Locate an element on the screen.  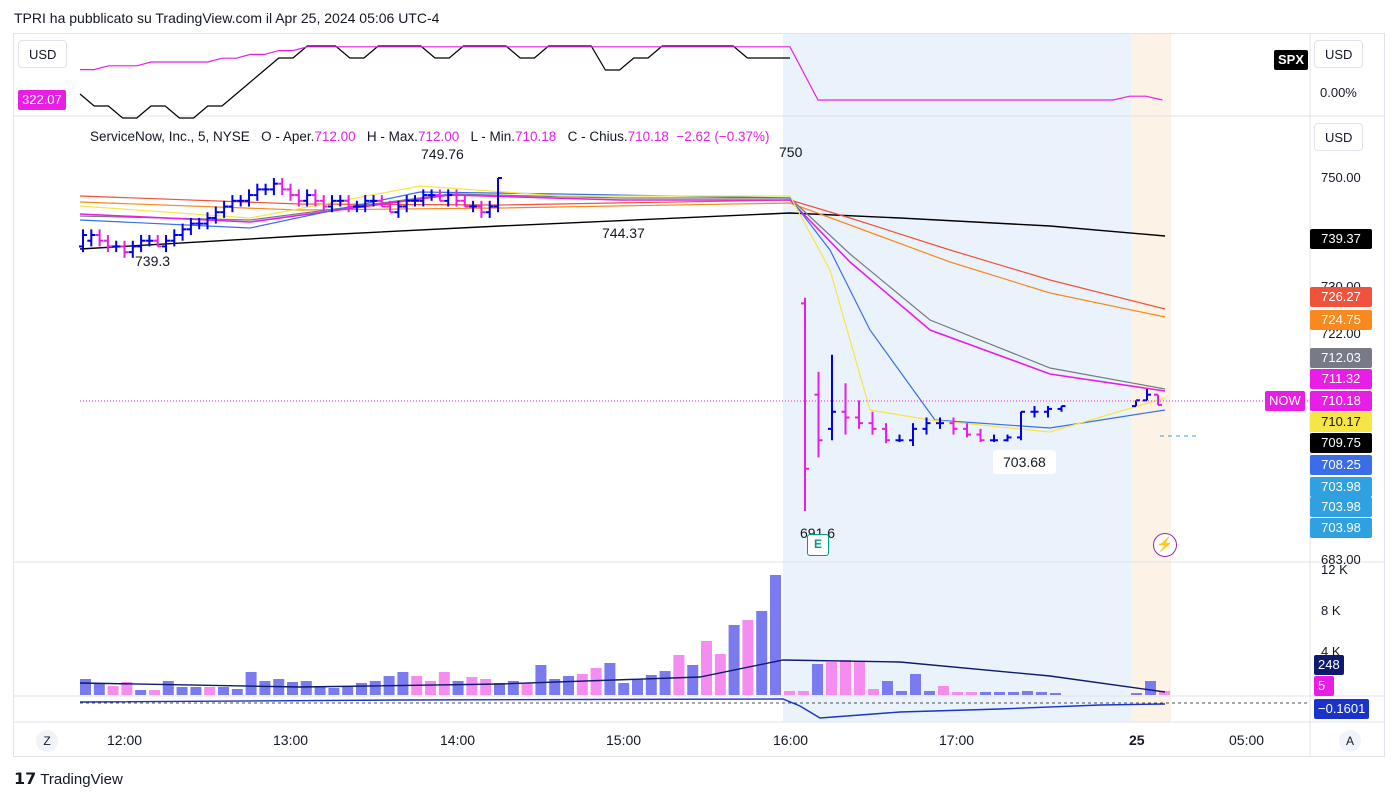
lightning-icon: ⚡ is located at coordinates (1165, 545).